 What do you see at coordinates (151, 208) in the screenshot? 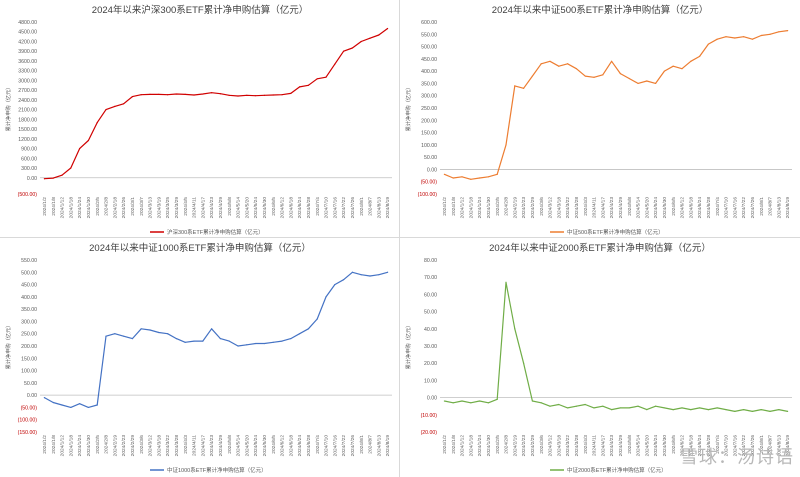
I see `x-tick-label: 2024/3/13` at bounding box center [151, 208].